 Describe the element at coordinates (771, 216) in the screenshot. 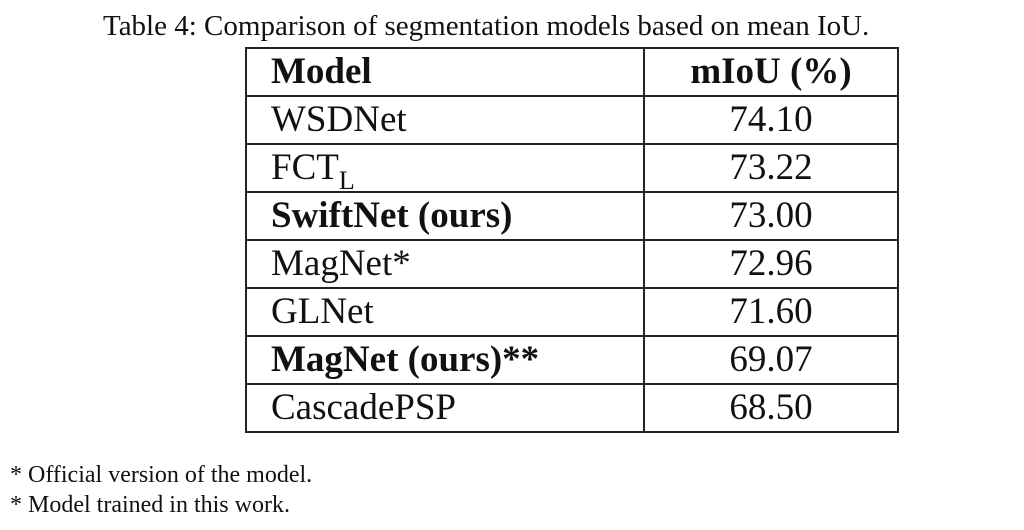

I see `miou-cell: 73.00` at that location.